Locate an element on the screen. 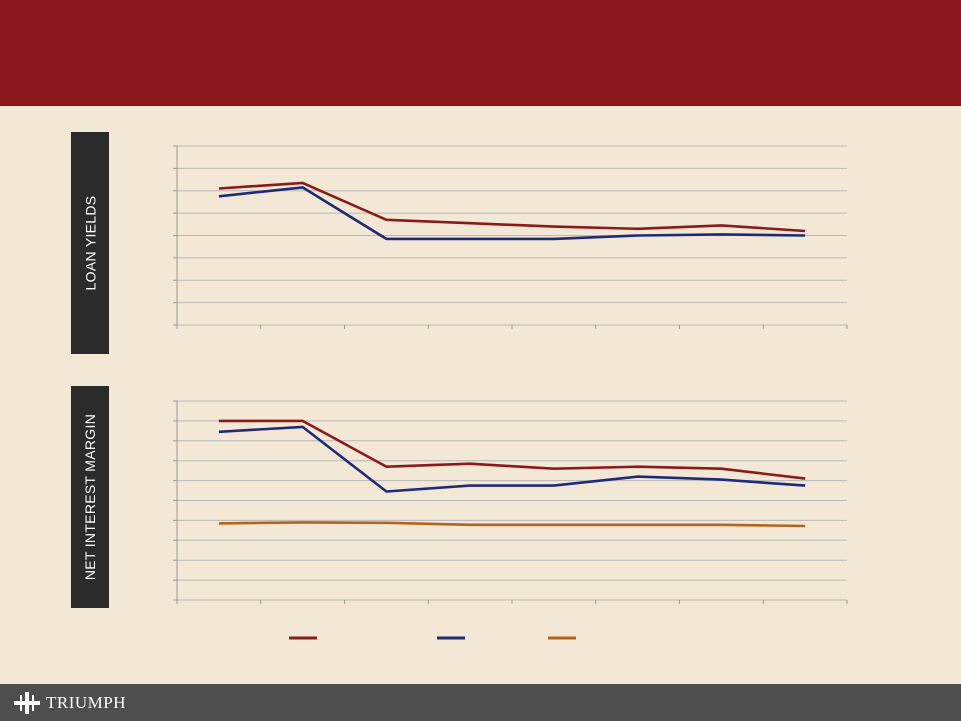 The image size is (961, 721). brand-name: TRIUMPH is located at coordinates (86, 702).